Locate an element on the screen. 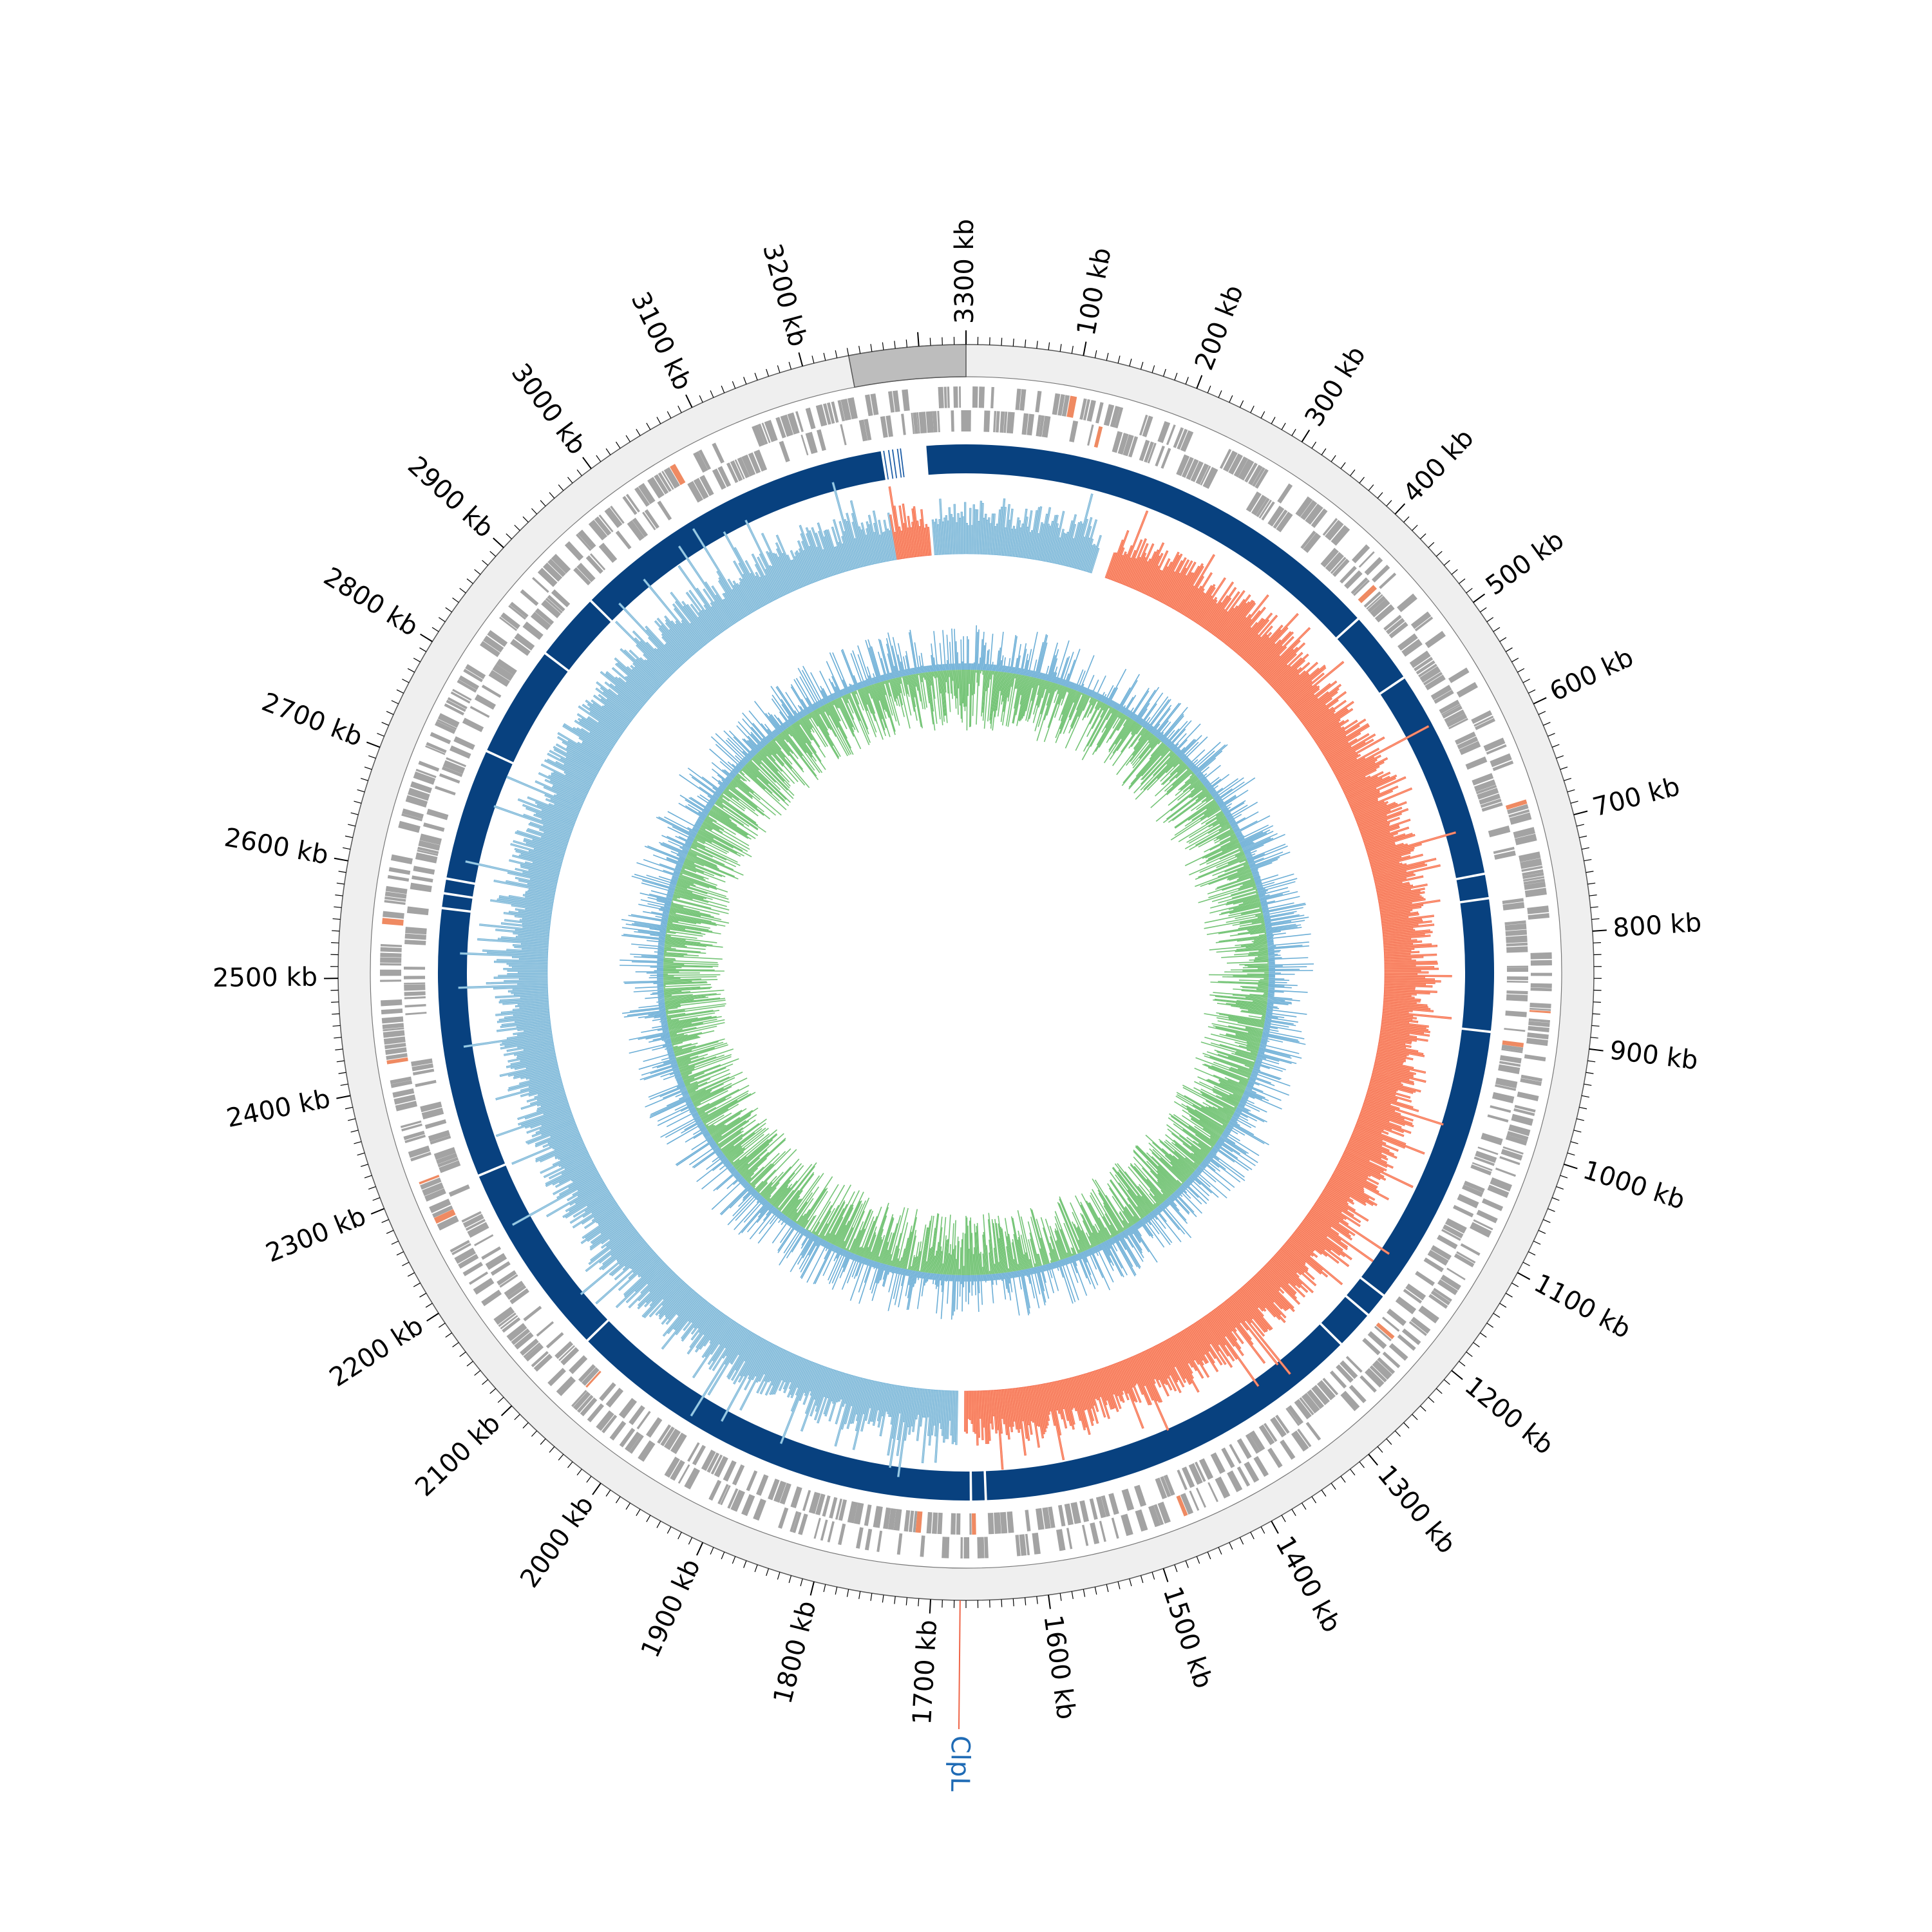 The image size is (1932, 1932). tick-label: 700 kb is located at coordinates (1636, 797).